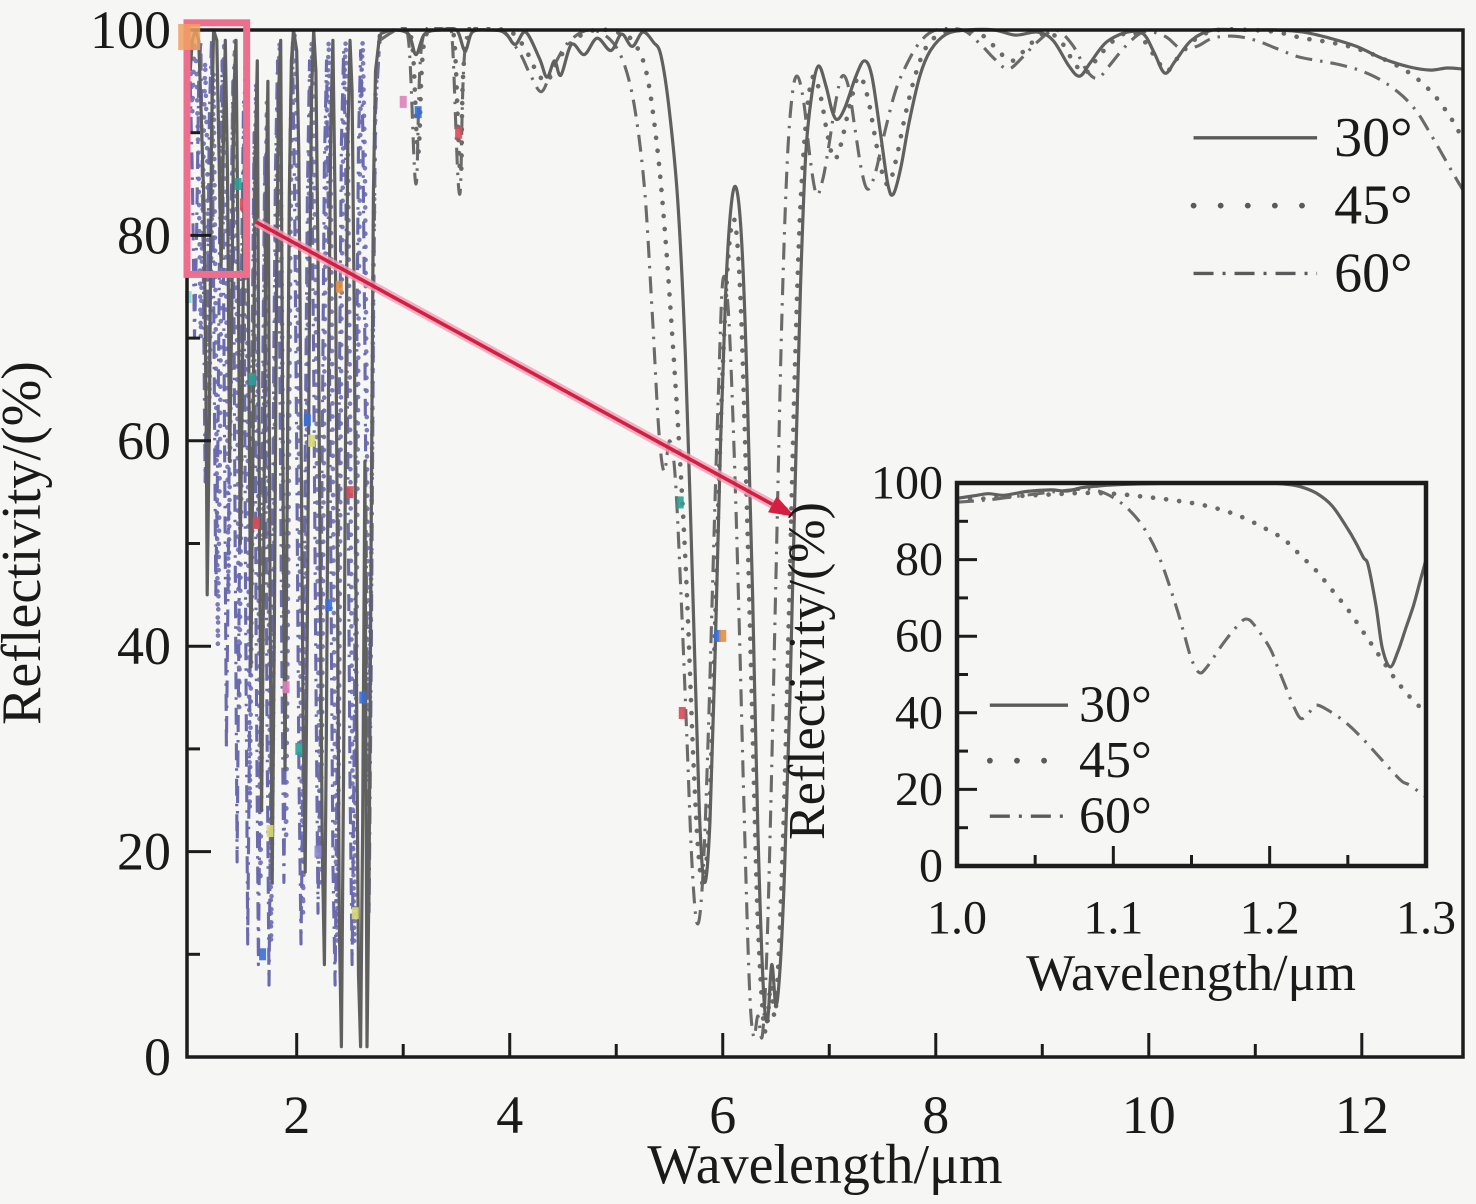 This screenshot has height=1204, width=1476. I want to click on main-x-axis-title: Wavelength/μm, so click(824, 1165).